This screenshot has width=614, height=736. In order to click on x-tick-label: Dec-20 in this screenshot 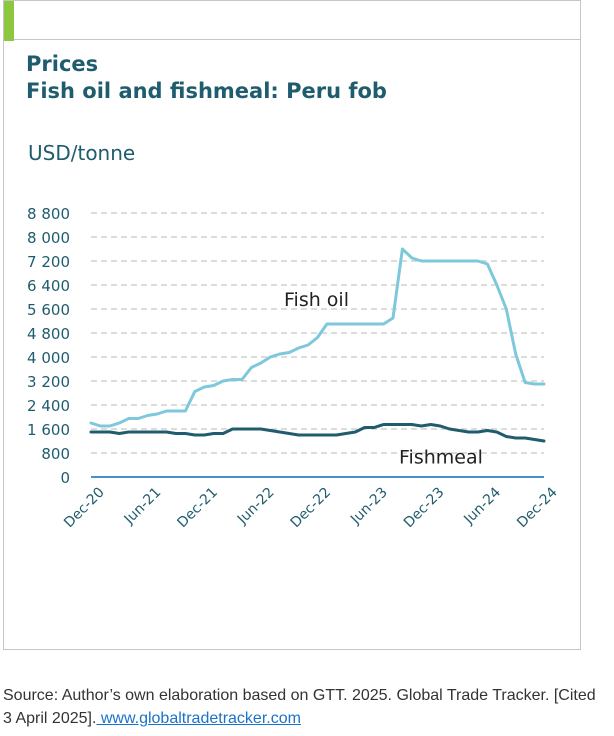, I will do `click(84, 507)`.